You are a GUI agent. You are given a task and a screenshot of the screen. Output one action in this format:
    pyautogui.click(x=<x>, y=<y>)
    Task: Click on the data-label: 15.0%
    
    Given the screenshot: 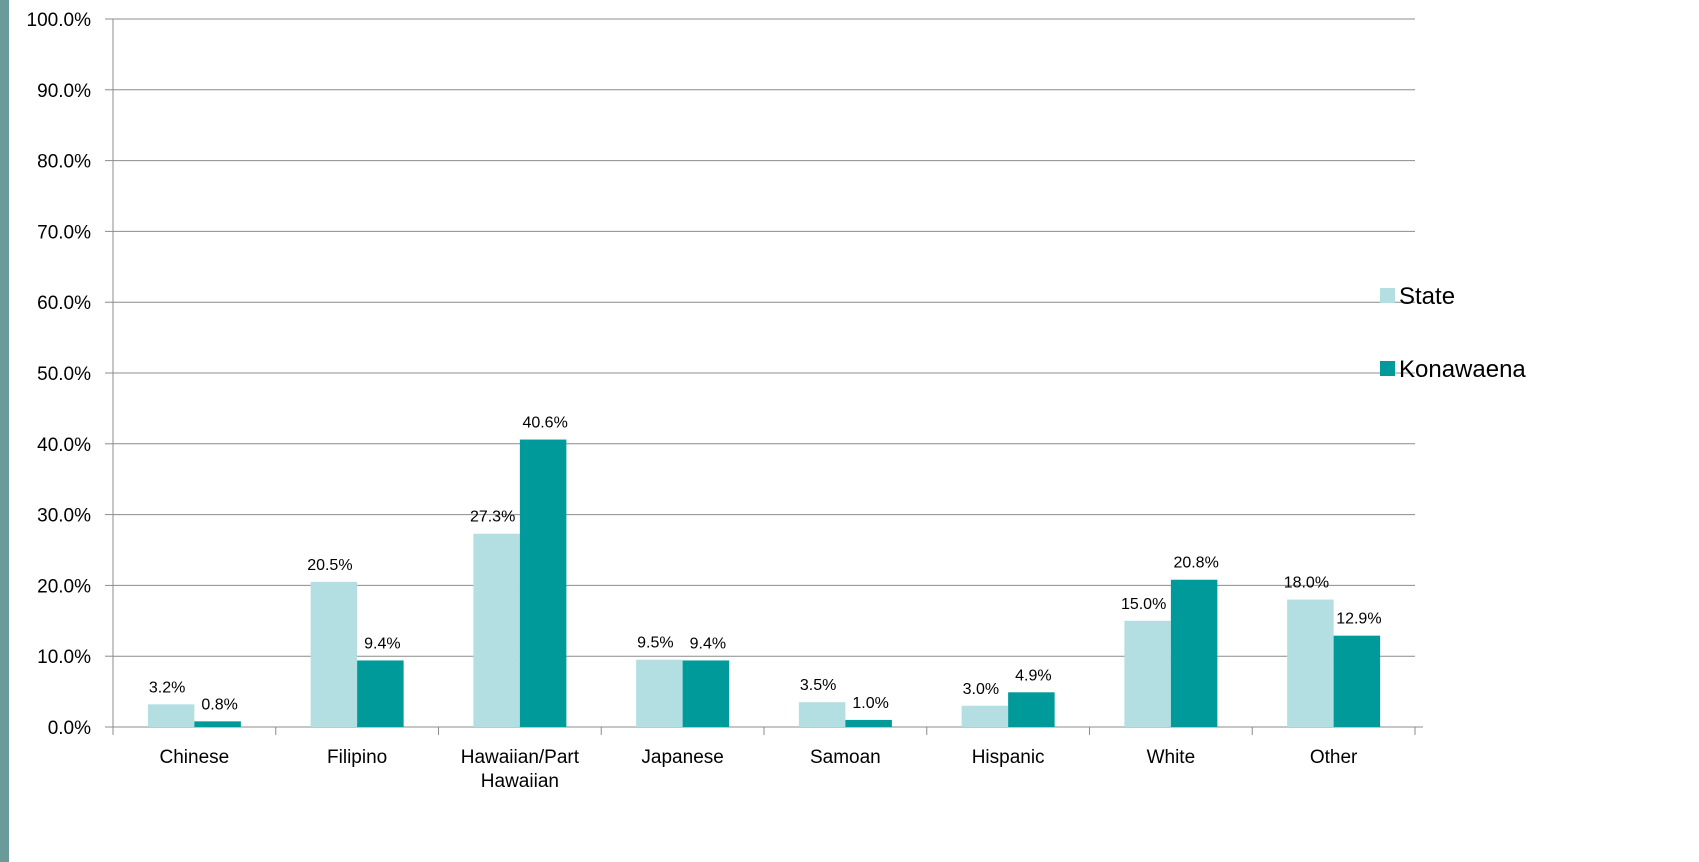 What is the action you would take?
    pyautogui.click(x=1143, y=604)
    